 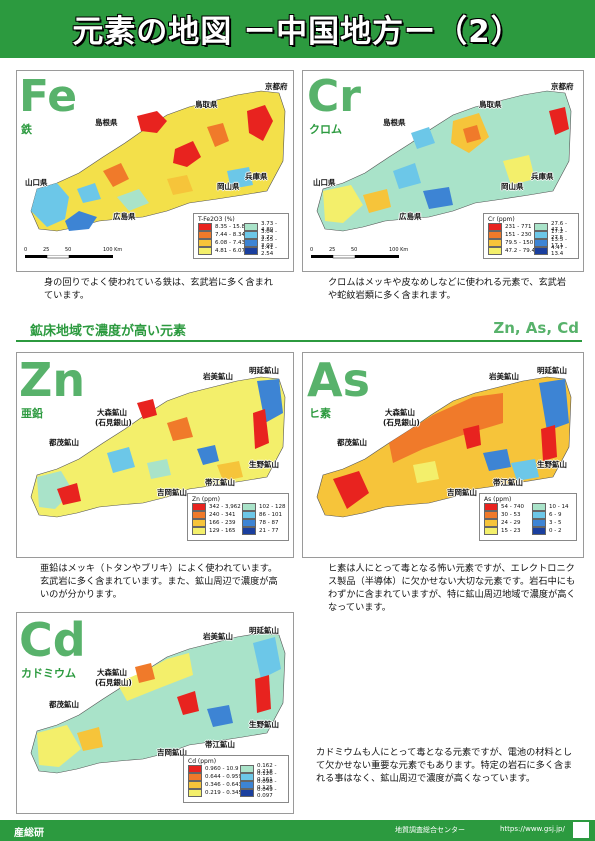 What do you see at coordinates (158, 161) in the screenshot?
I see `fe-map` at bounding box center [158, 161].